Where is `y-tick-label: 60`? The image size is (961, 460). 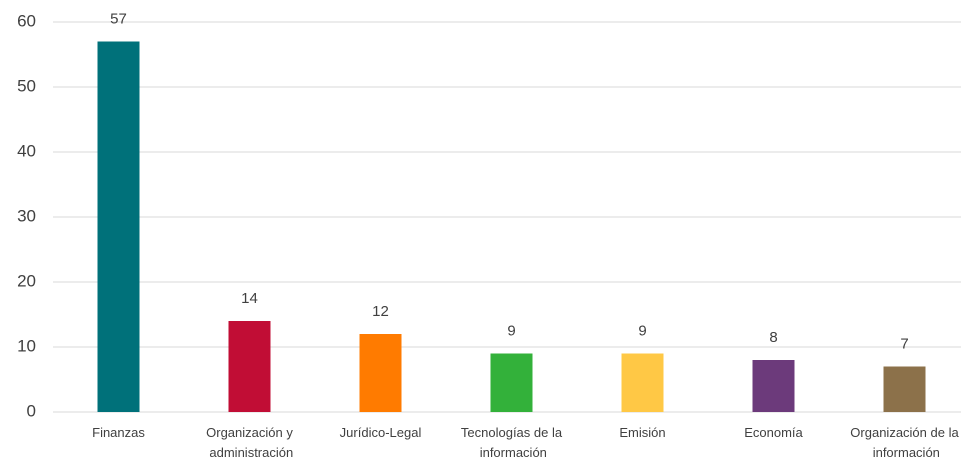
y-tick-label: 60 is located at coordinates (26, 20).